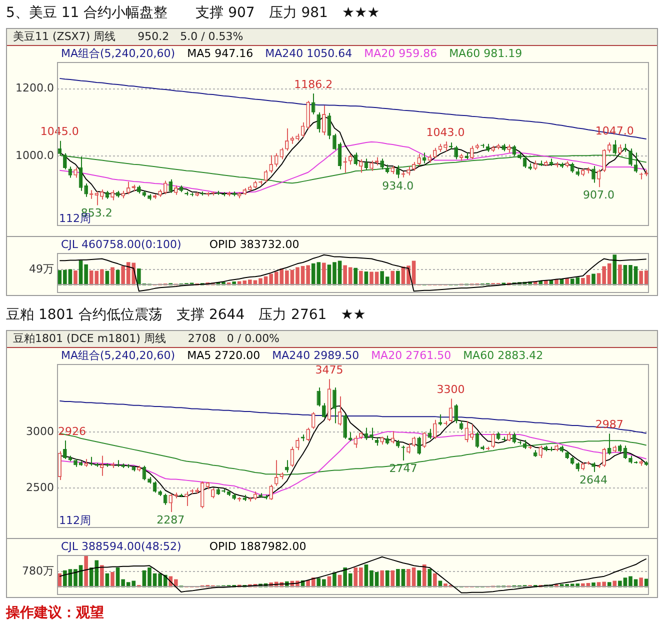 This screenshot has width=665, height=629. I want to click on annotation: 2644, so click(594, 479).